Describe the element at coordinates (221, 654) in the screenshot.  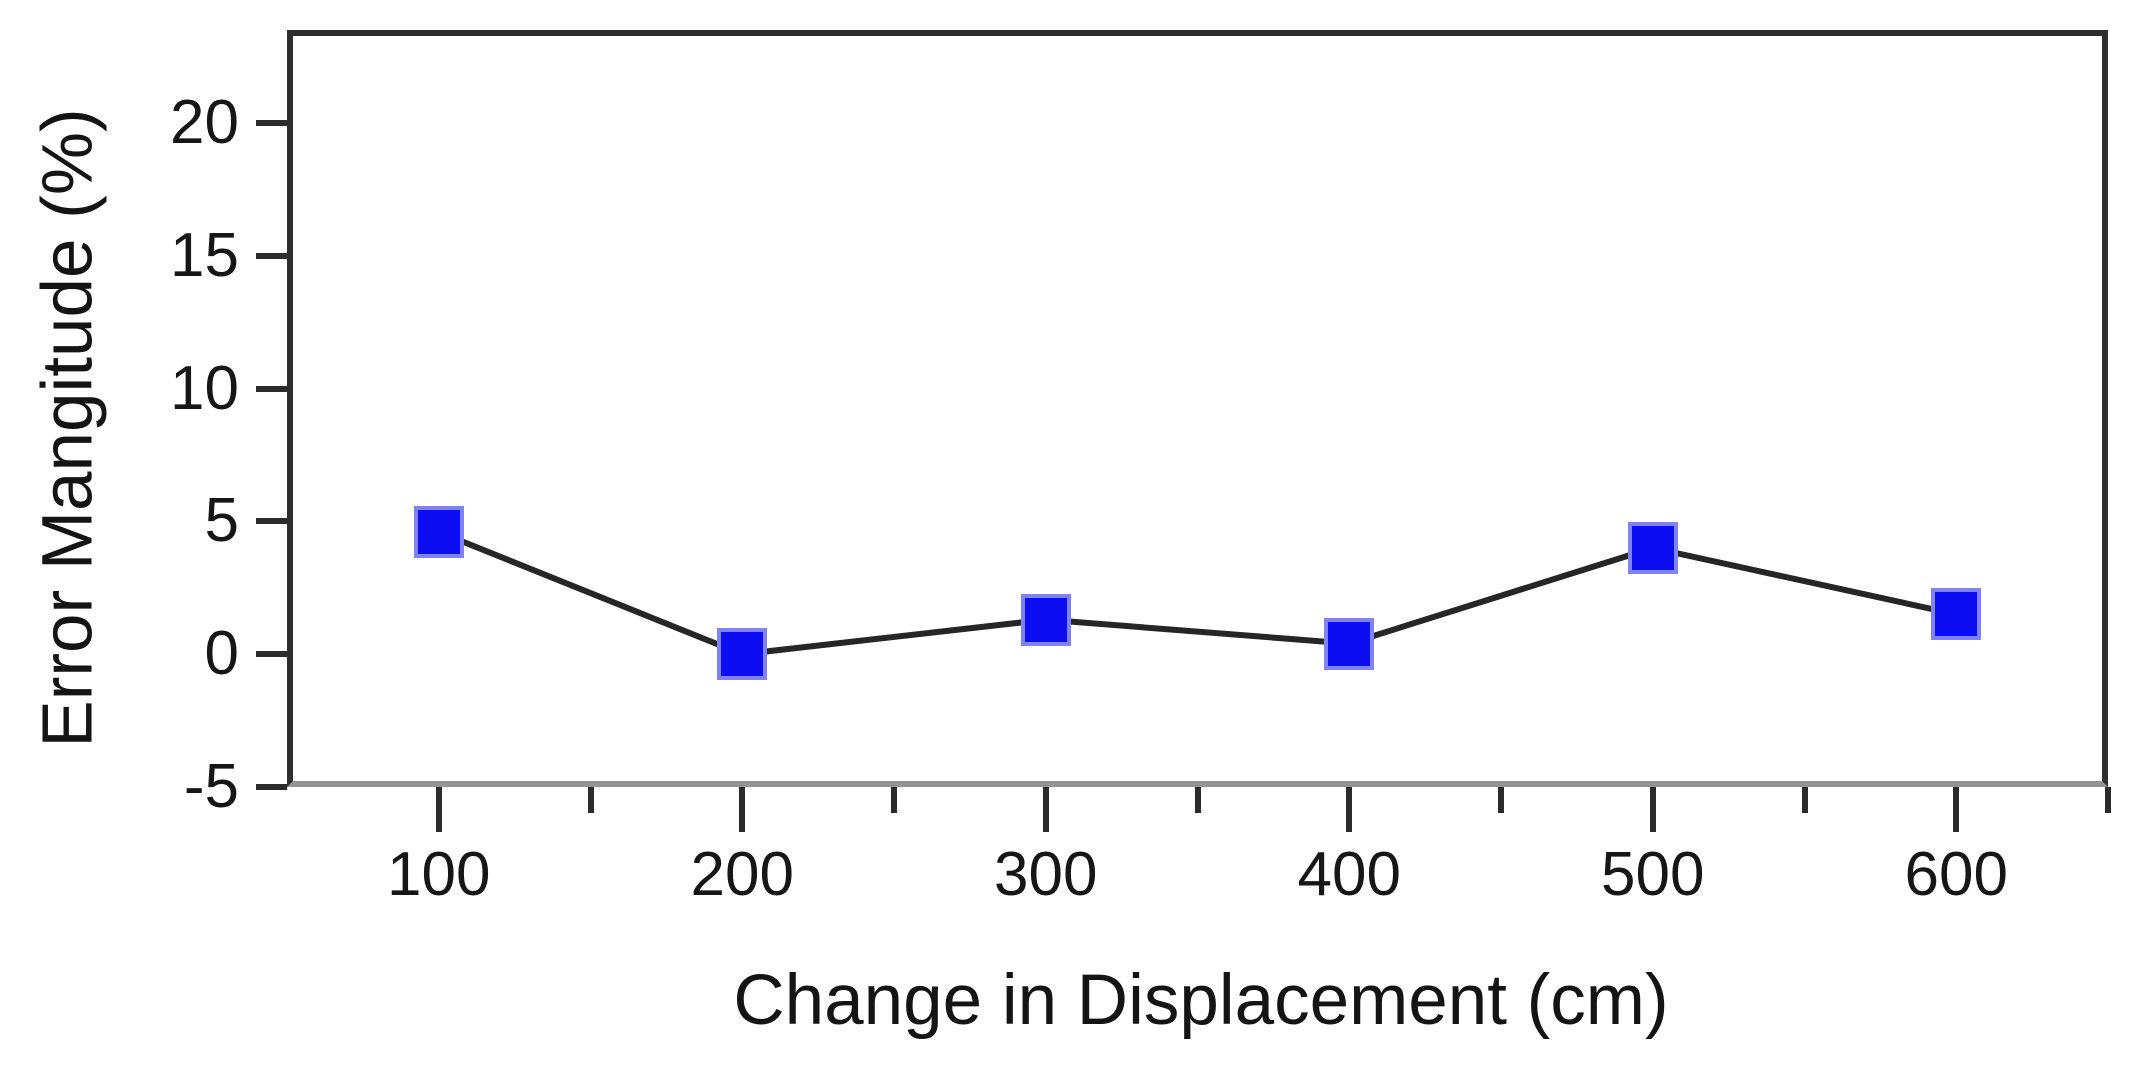
I see `y-tick-label: 0` at that location.